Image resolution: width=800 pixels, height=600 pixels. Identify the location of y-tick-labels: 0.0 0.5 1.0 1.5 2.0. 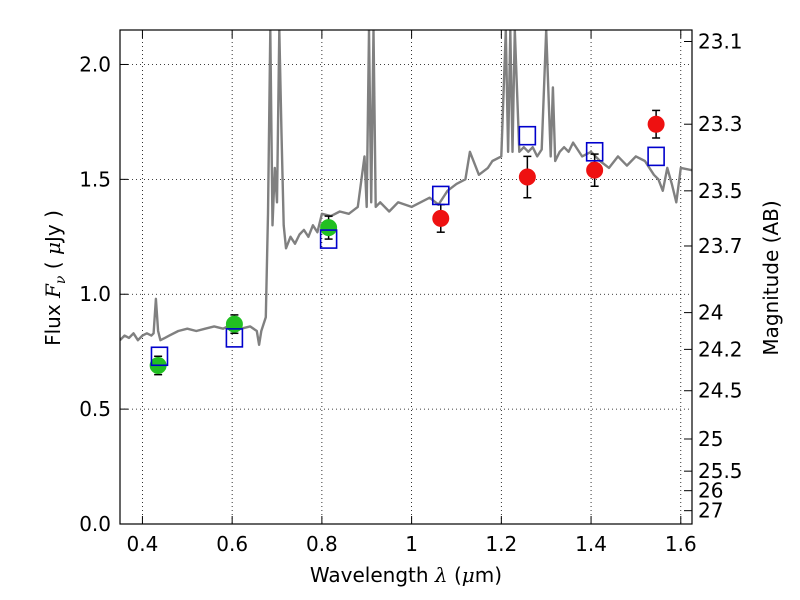
(95, 294).